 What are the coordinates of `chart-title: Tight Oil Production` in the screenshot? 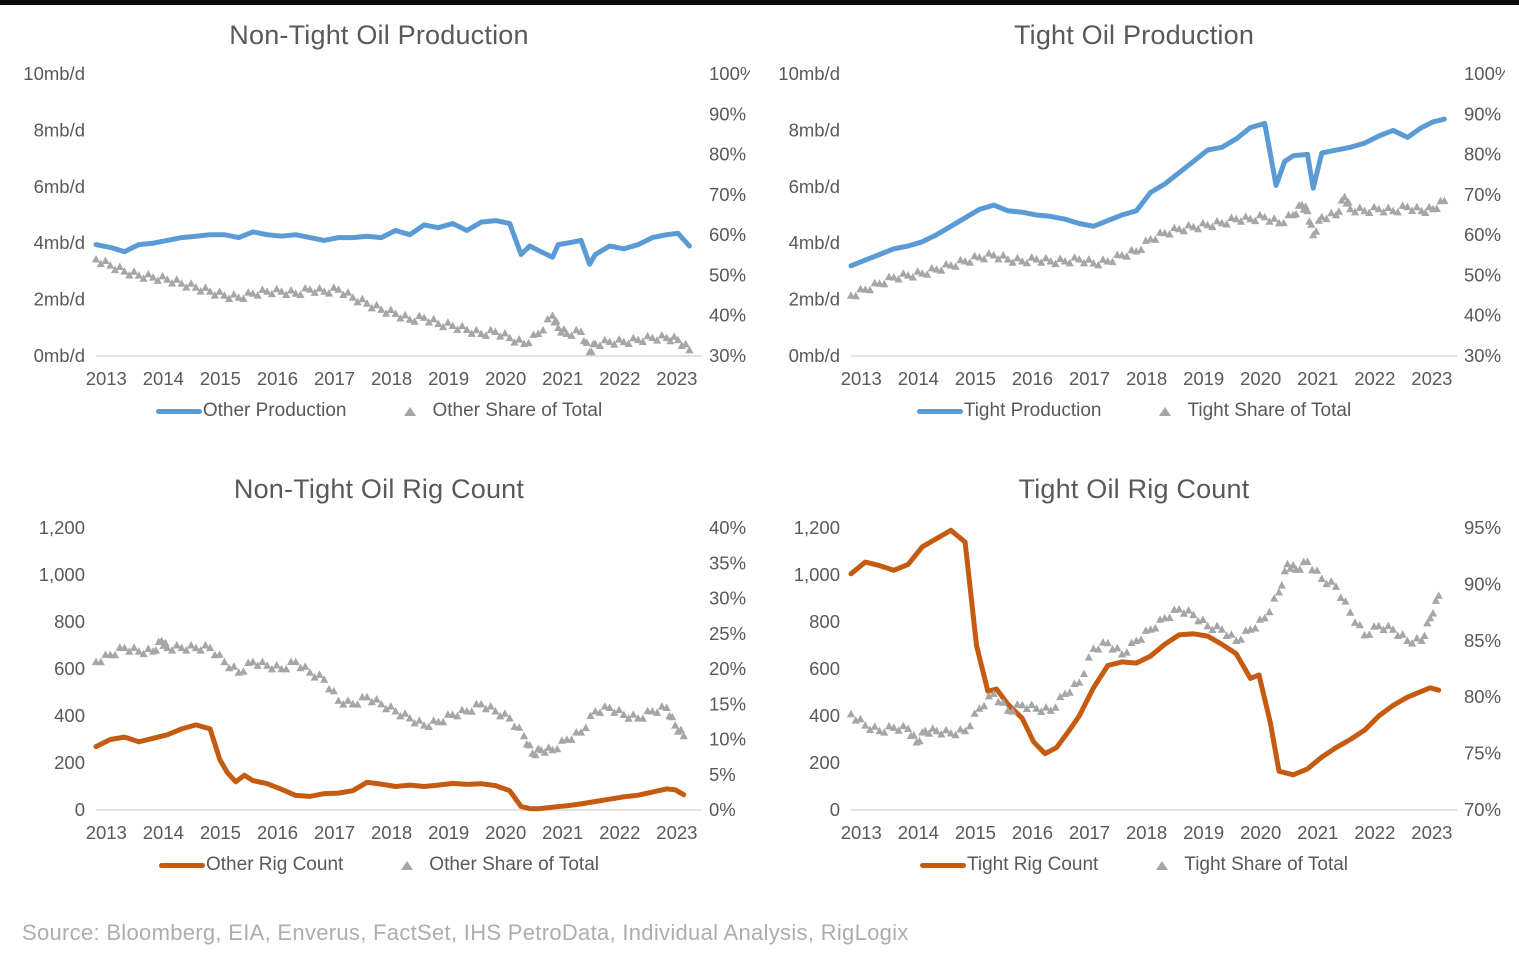 It's located at (1134, 35).